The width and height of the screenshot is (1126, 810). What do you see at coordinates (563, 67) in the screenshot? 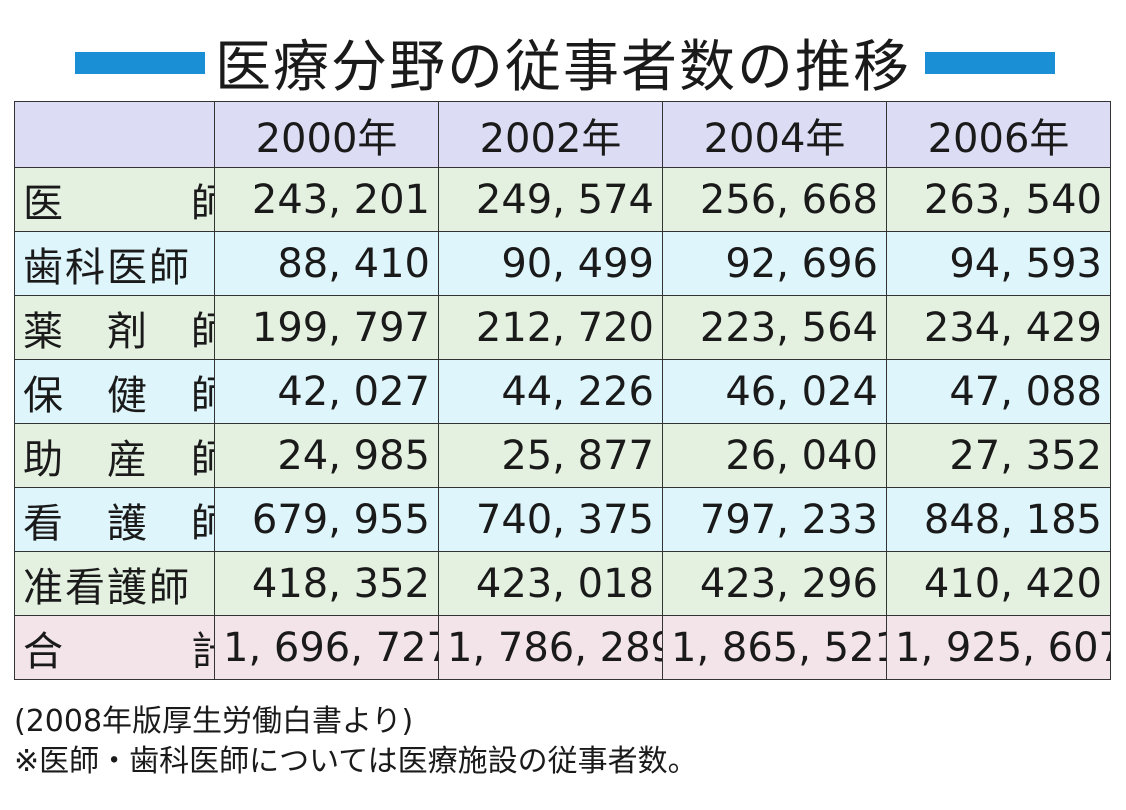
I see `chart-title: 医療分野の従事者数の推移` at bounding box center [563, 67].